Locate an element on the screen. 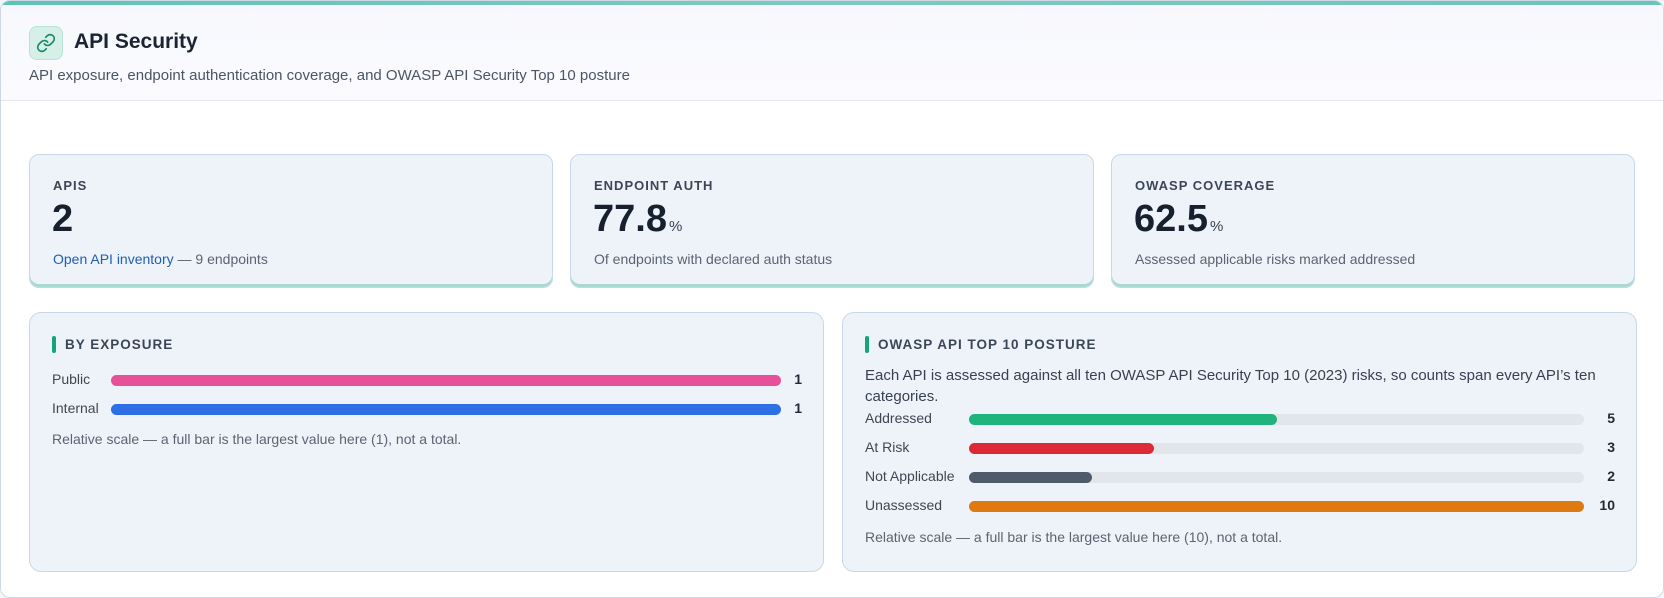  bar-label: At Risk is located at coordinates (887, 447).